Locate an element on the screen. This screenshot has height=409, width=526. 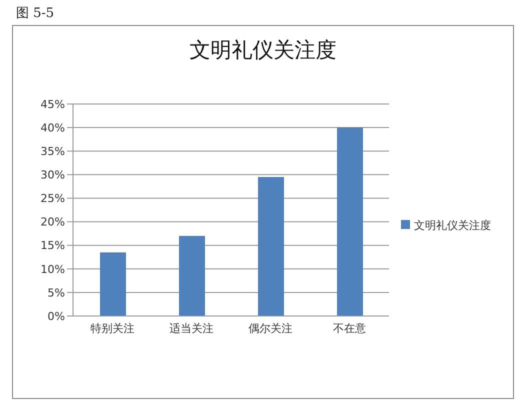
y-tick-label: 40% is located at coordinates (52, 127).